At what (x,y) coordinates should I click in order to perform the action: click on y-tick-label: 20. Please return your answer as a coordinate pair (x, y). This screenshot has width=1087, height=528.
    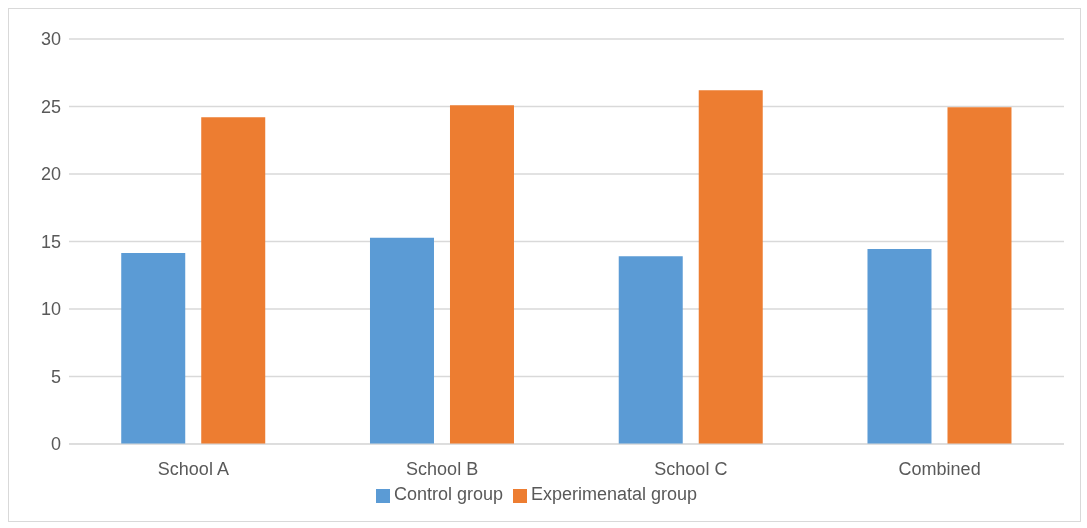
    Looking at the image, I should click on (50, 174).